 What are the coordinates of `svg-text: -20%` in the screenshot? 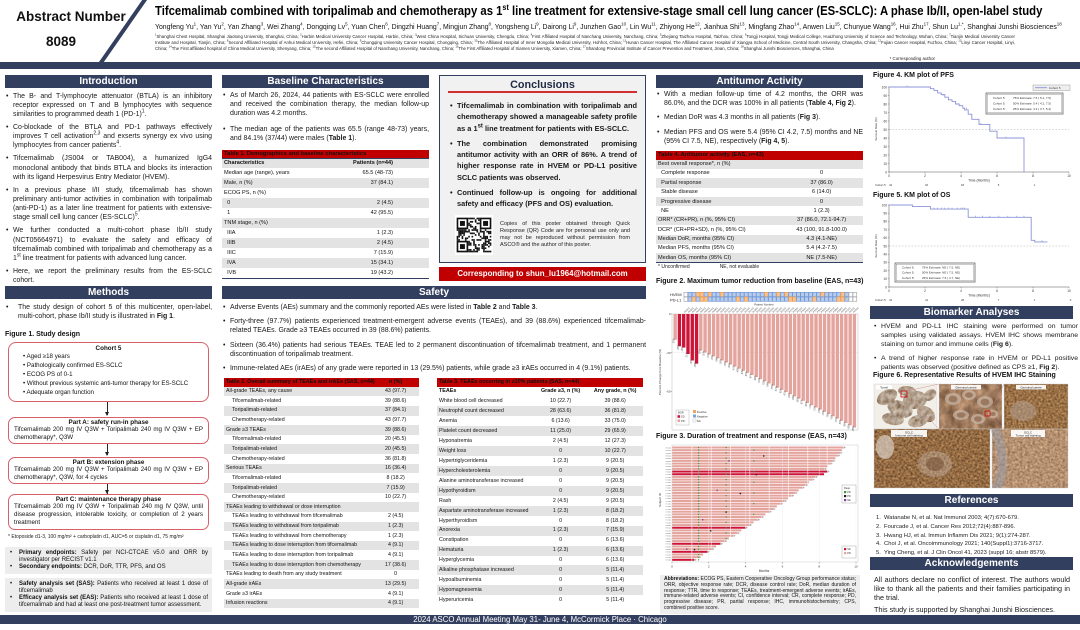 It's located at (675, 340).